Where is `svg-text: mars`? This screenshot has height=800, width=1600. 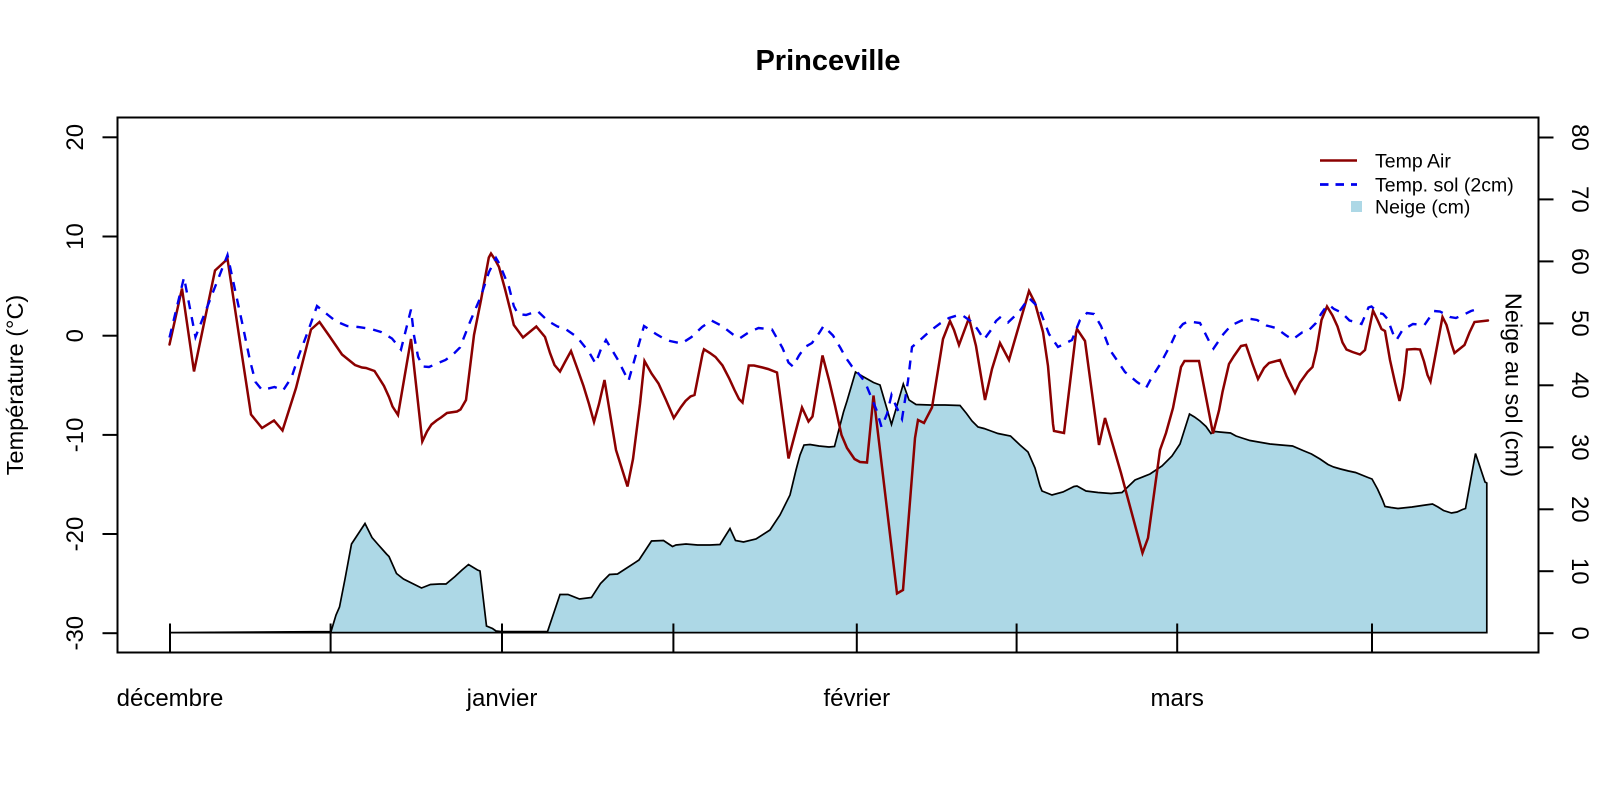 svg-text: mars is located at coordinates (1177, 698).